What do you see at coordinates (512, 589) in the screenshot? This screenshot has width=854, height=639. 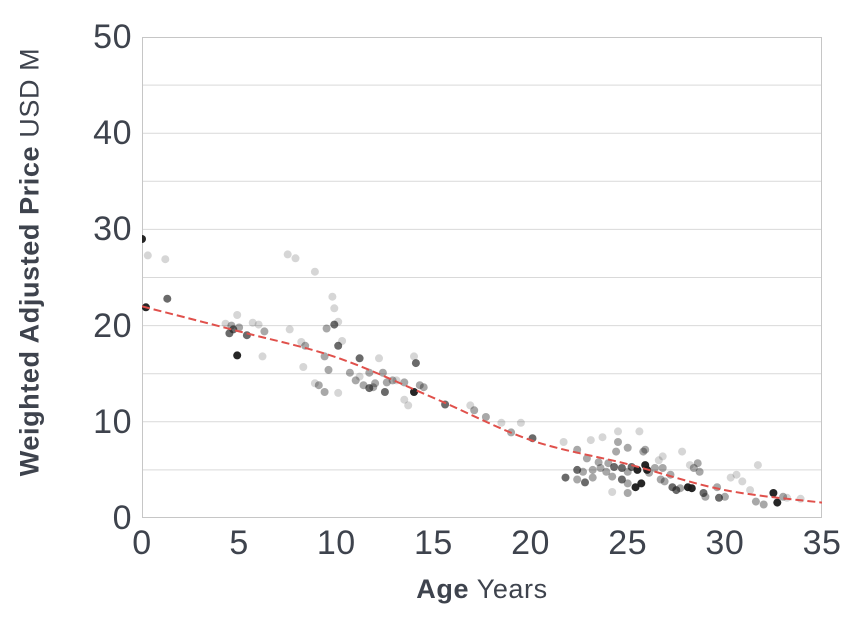 I see `x-axis-title-unit: Years` at bounding box center [512, 589].